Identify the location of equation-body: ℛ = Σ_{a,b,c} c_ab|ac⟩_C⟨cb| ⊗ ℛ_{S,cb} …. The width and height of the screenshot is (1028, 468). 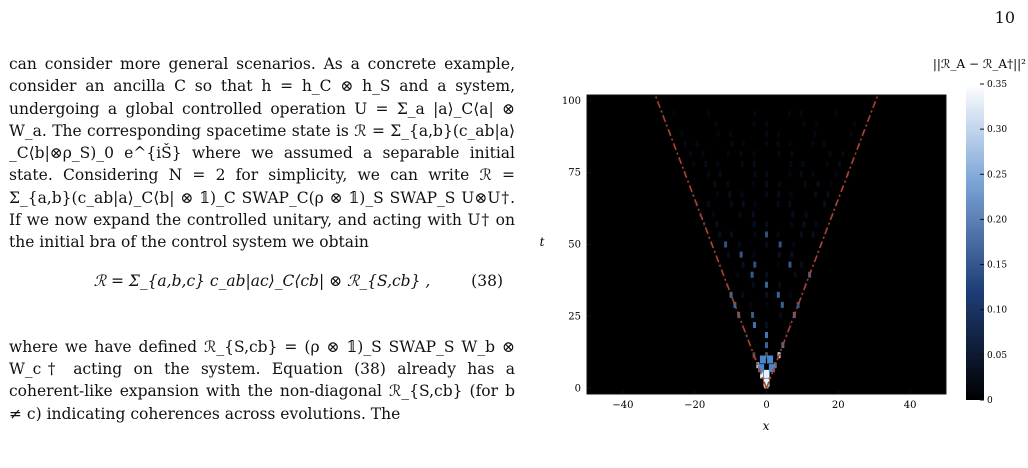
(262, 280).